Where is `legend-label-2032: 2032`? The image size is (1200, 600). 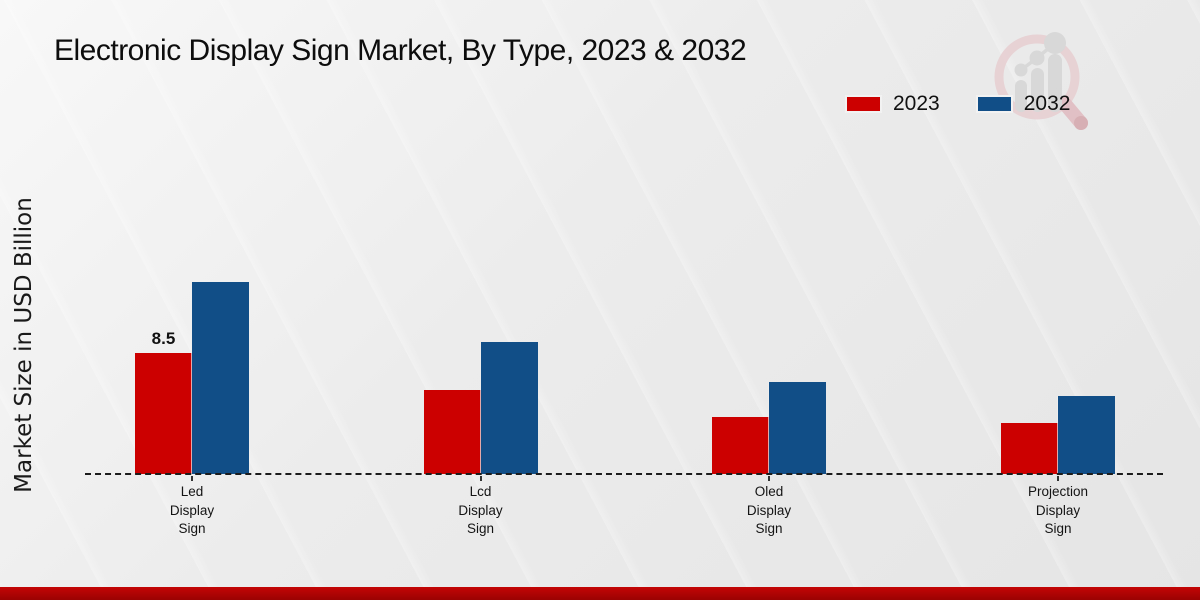 legend-label-2032: 2032 is located at coordinates (1047, 103).